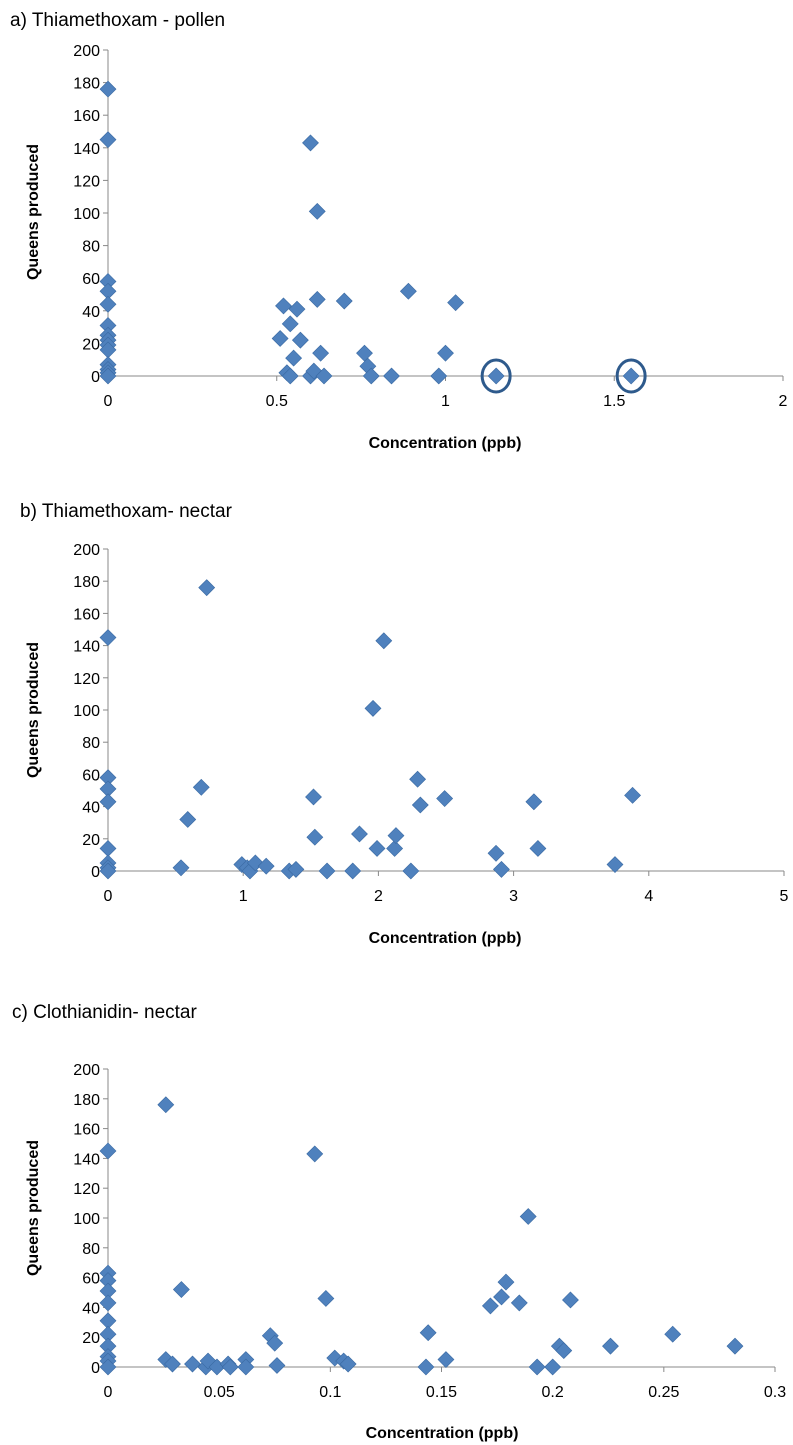 Image resolution: width=793 pixels, height=1445 pixels. I want to click on x-tick-label: 0.15, so click(441, 1392).